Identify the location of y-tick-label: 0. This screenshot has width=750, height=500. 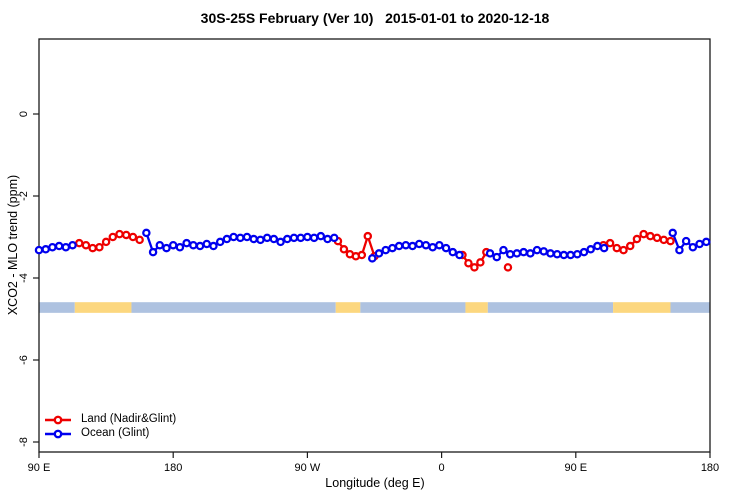
(24, 114).